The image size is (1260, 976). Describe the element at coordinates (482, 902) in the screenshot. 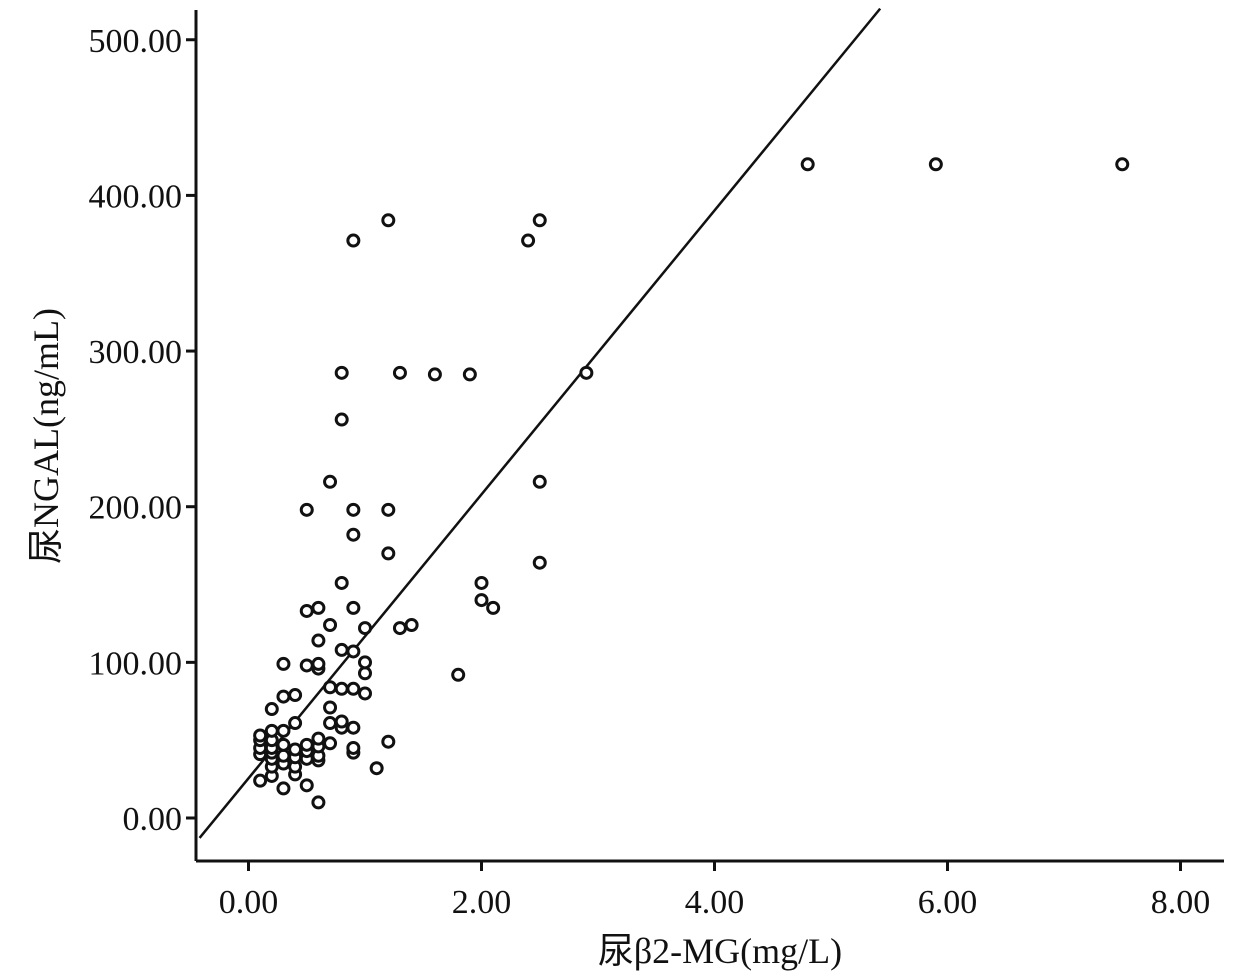

I see `x-tick-label: 2.00` at that location.